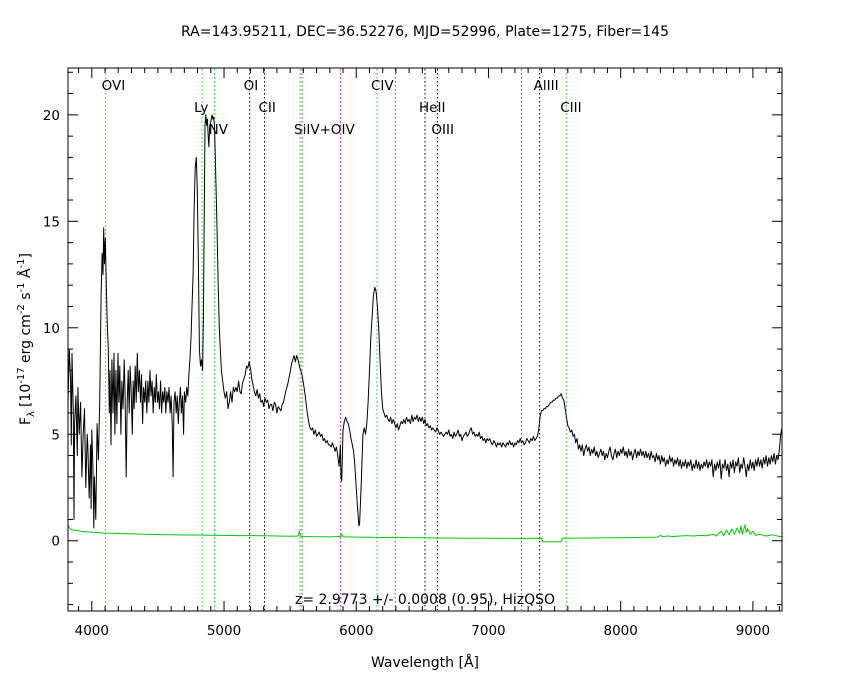 This screenshot has width=850, height=680. What do you see at coordinates (224, 631) in the screenshot?
I see `x-tick-label-1: 5000` at bounding box center [224, 631].